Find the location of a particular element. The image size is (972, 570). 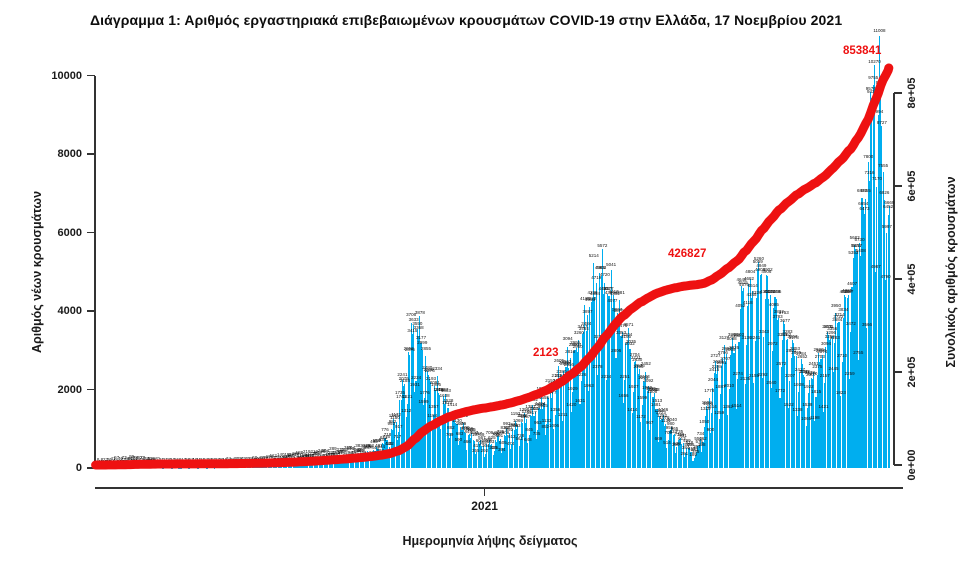

bar-value-label: 4902 is located at coordinates (767, 270).